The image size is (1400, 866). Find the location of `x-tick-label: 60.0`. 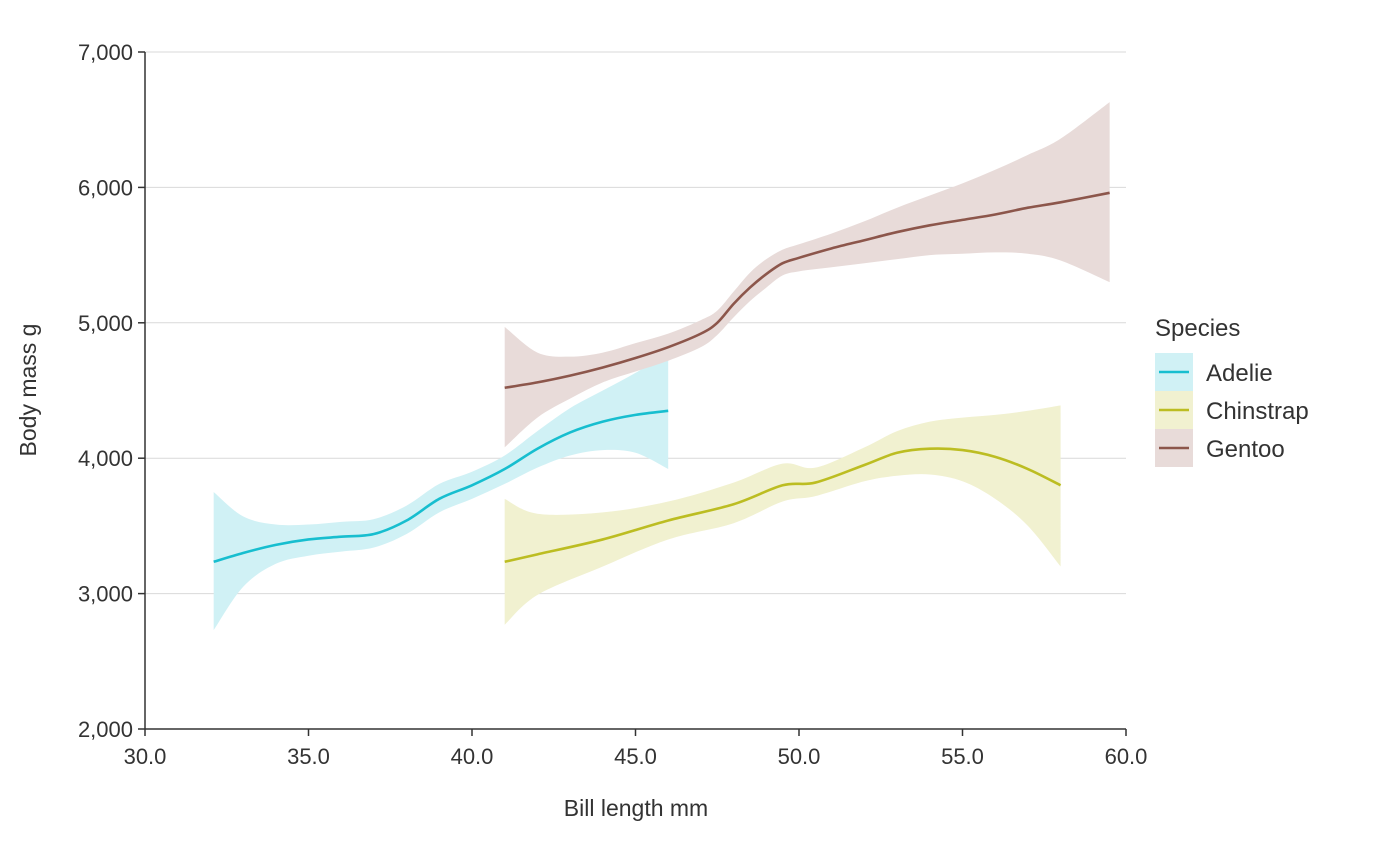

x-tick-label: 60.0 is located at coordinates (1126, 756).